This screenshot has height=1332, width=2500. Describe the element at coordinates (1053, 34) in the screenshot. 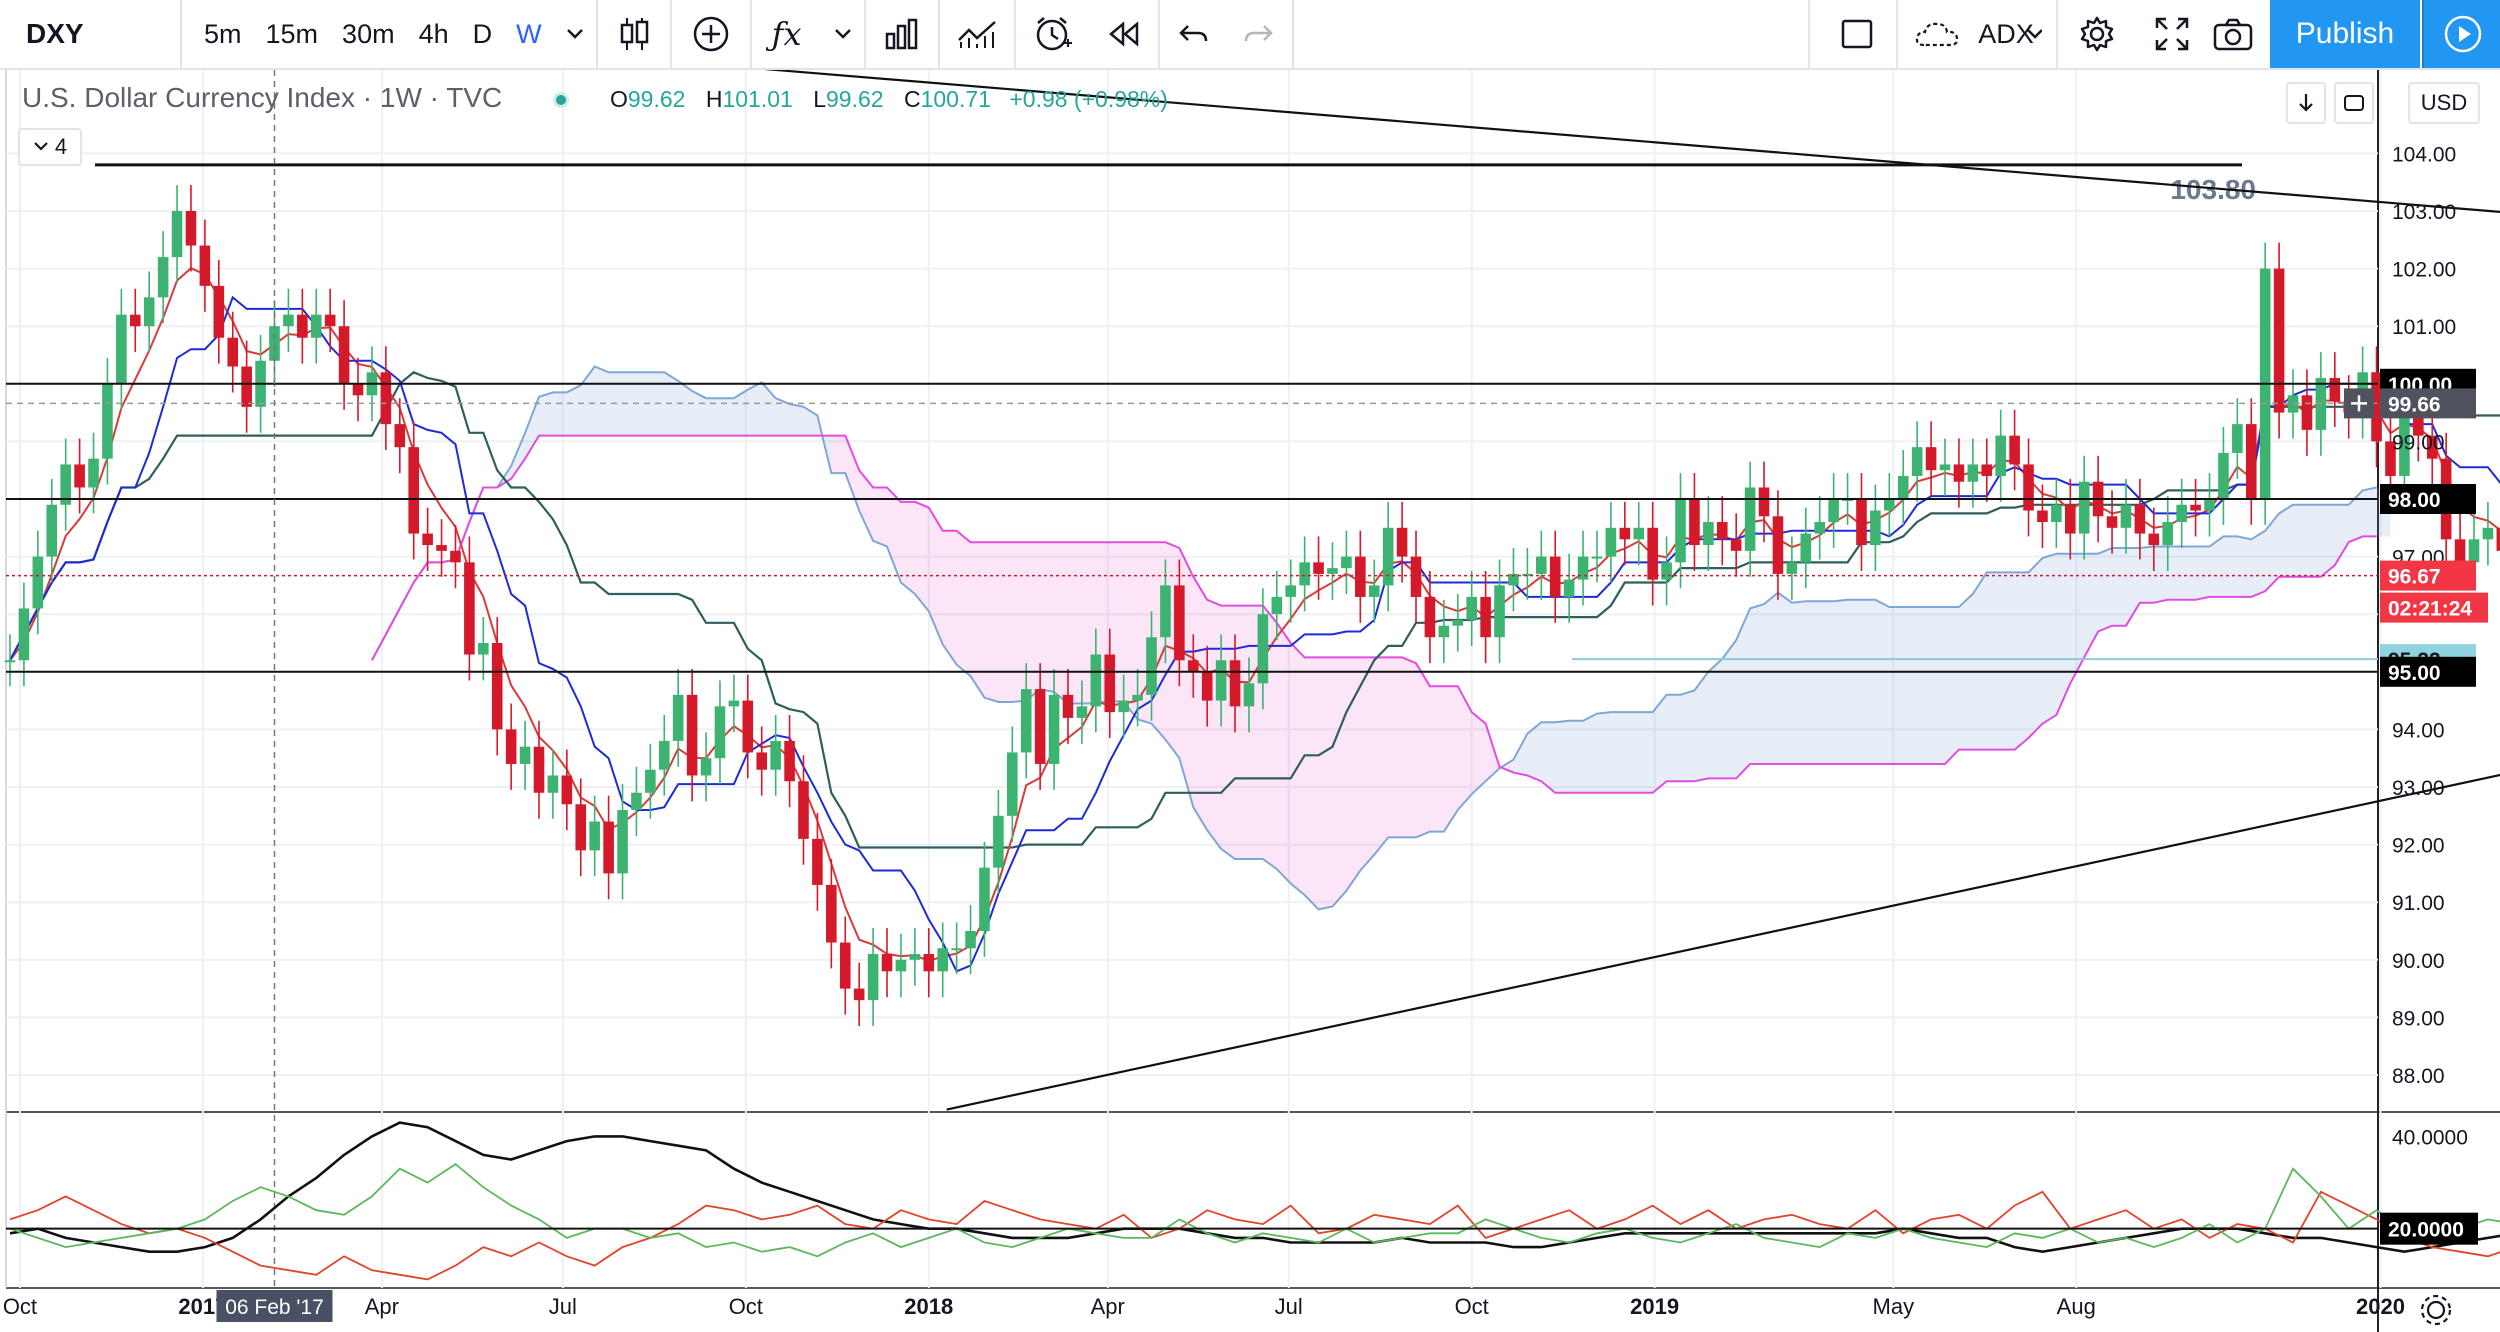

I see `alert-clock-icon` at that location.